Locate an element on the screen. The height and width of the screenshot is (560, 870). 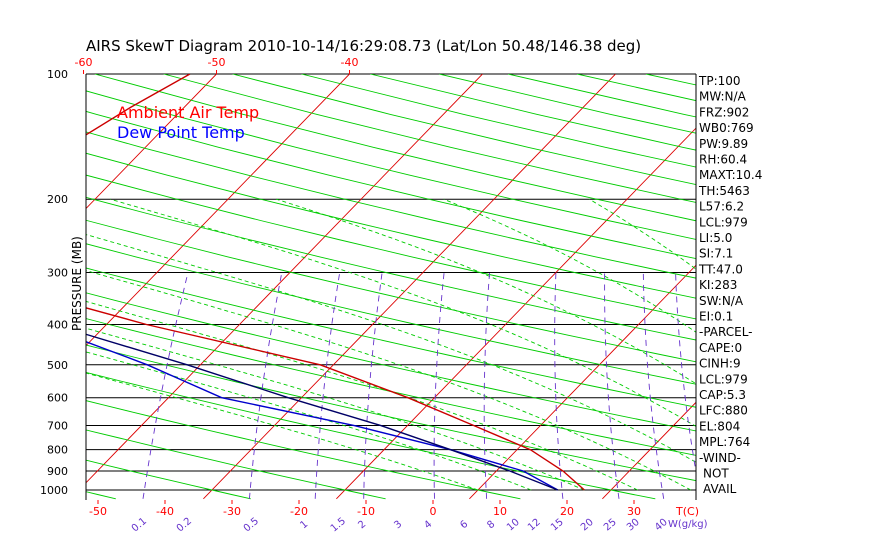
bottom-temperature-ticks: -50 -40 -30 -20 -10 0 10 20 30 is located at coordinates (365, 509).